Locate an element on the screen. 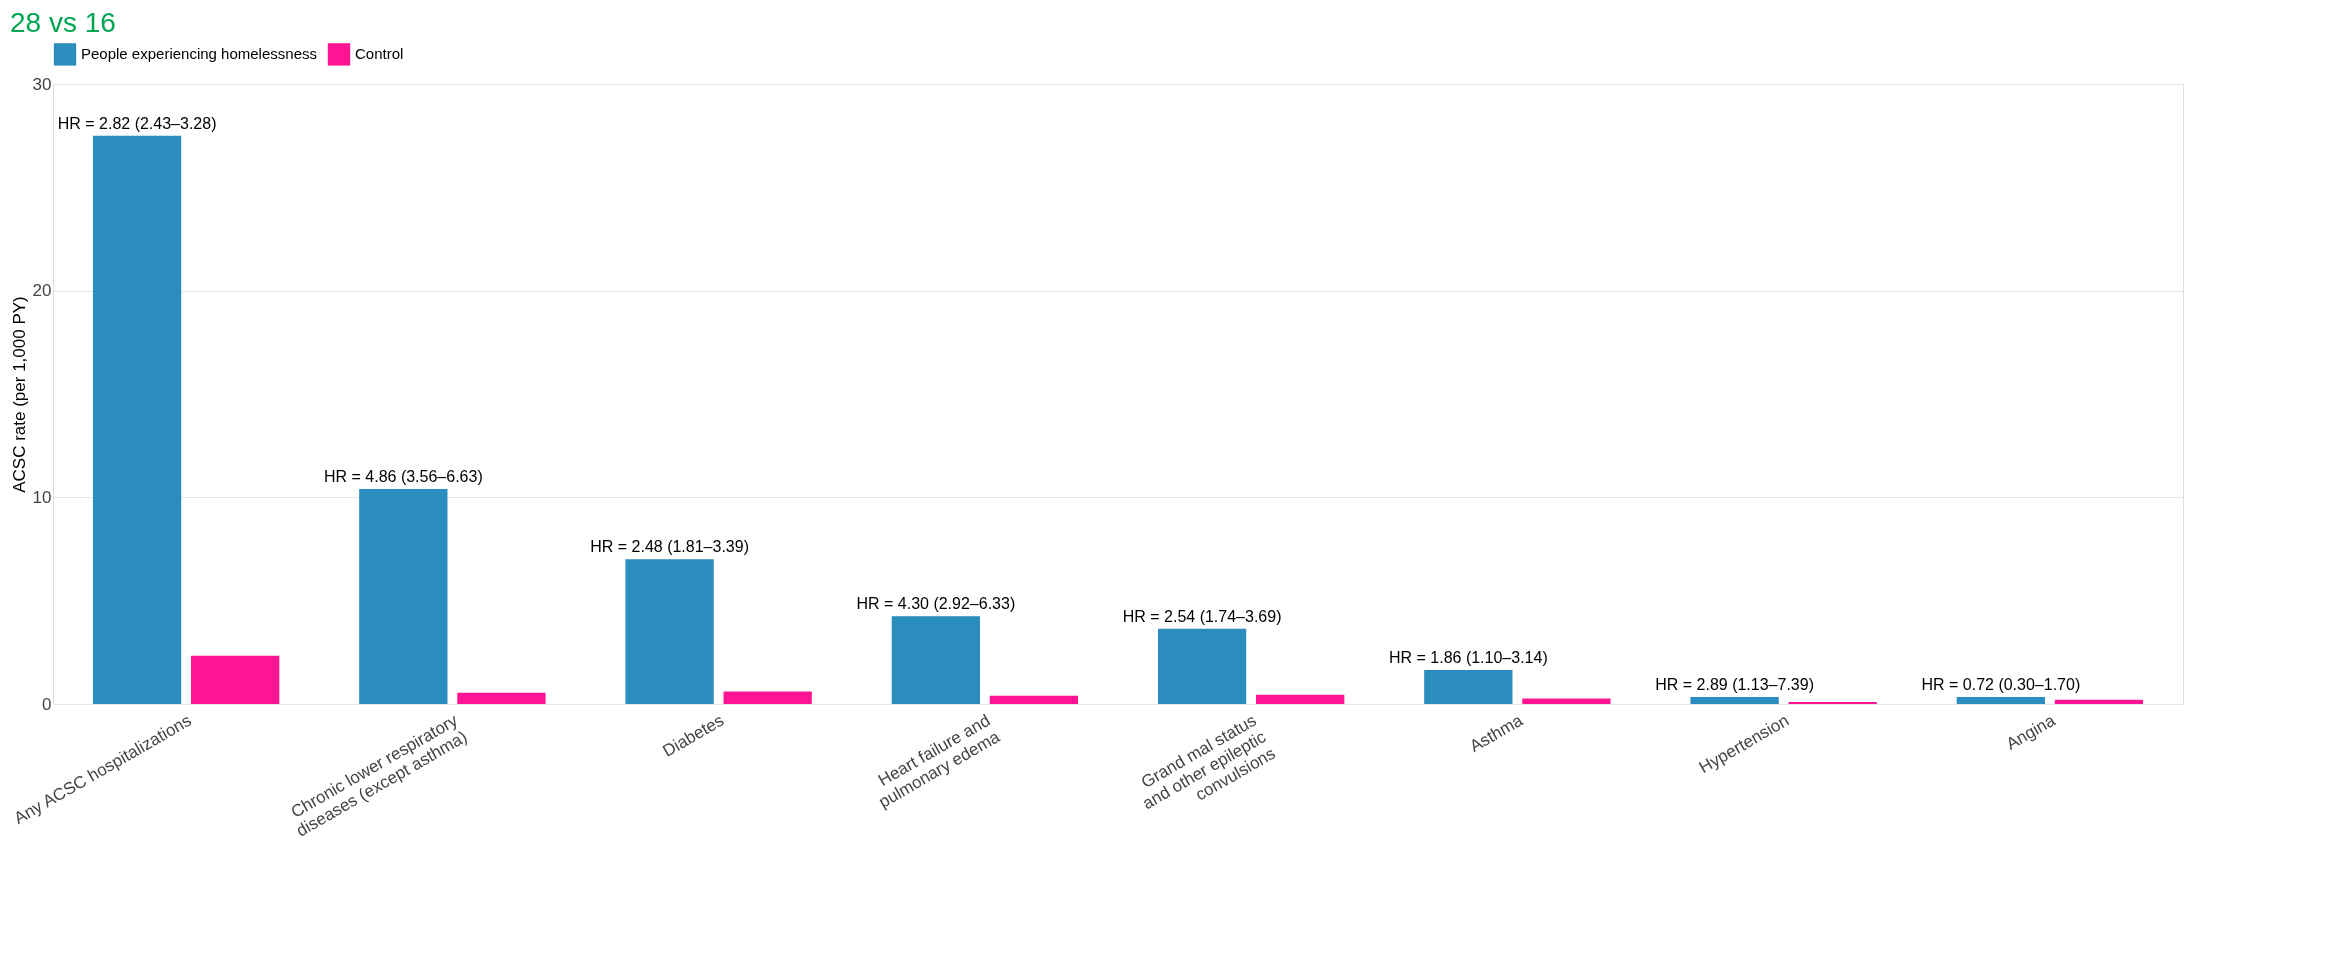 Image resolution: width=2331 pixels, height=968 pixels. annotation: HR = 2.89 (1.13–7.39) is located at coordinates (1734, 684).